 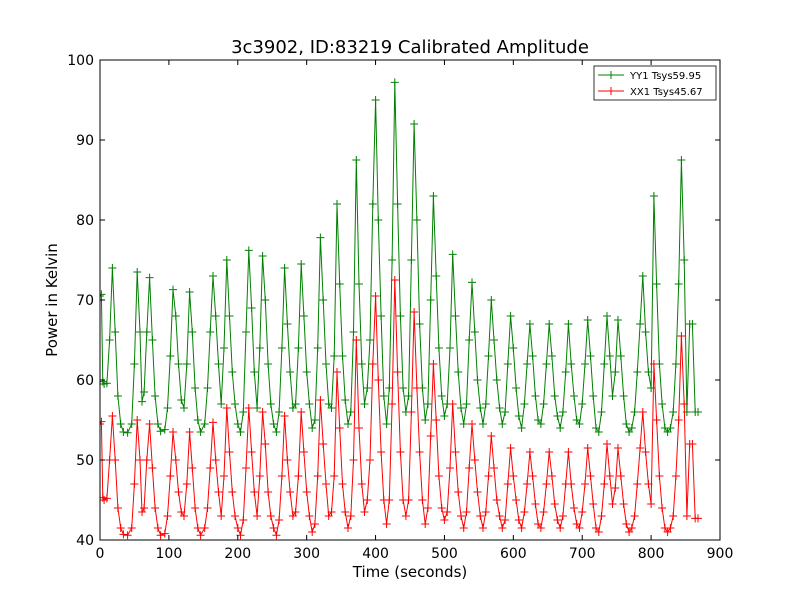 I want to click on legend-label-xx1: XX1 Tsys45.67, so click(x=666, y=92).